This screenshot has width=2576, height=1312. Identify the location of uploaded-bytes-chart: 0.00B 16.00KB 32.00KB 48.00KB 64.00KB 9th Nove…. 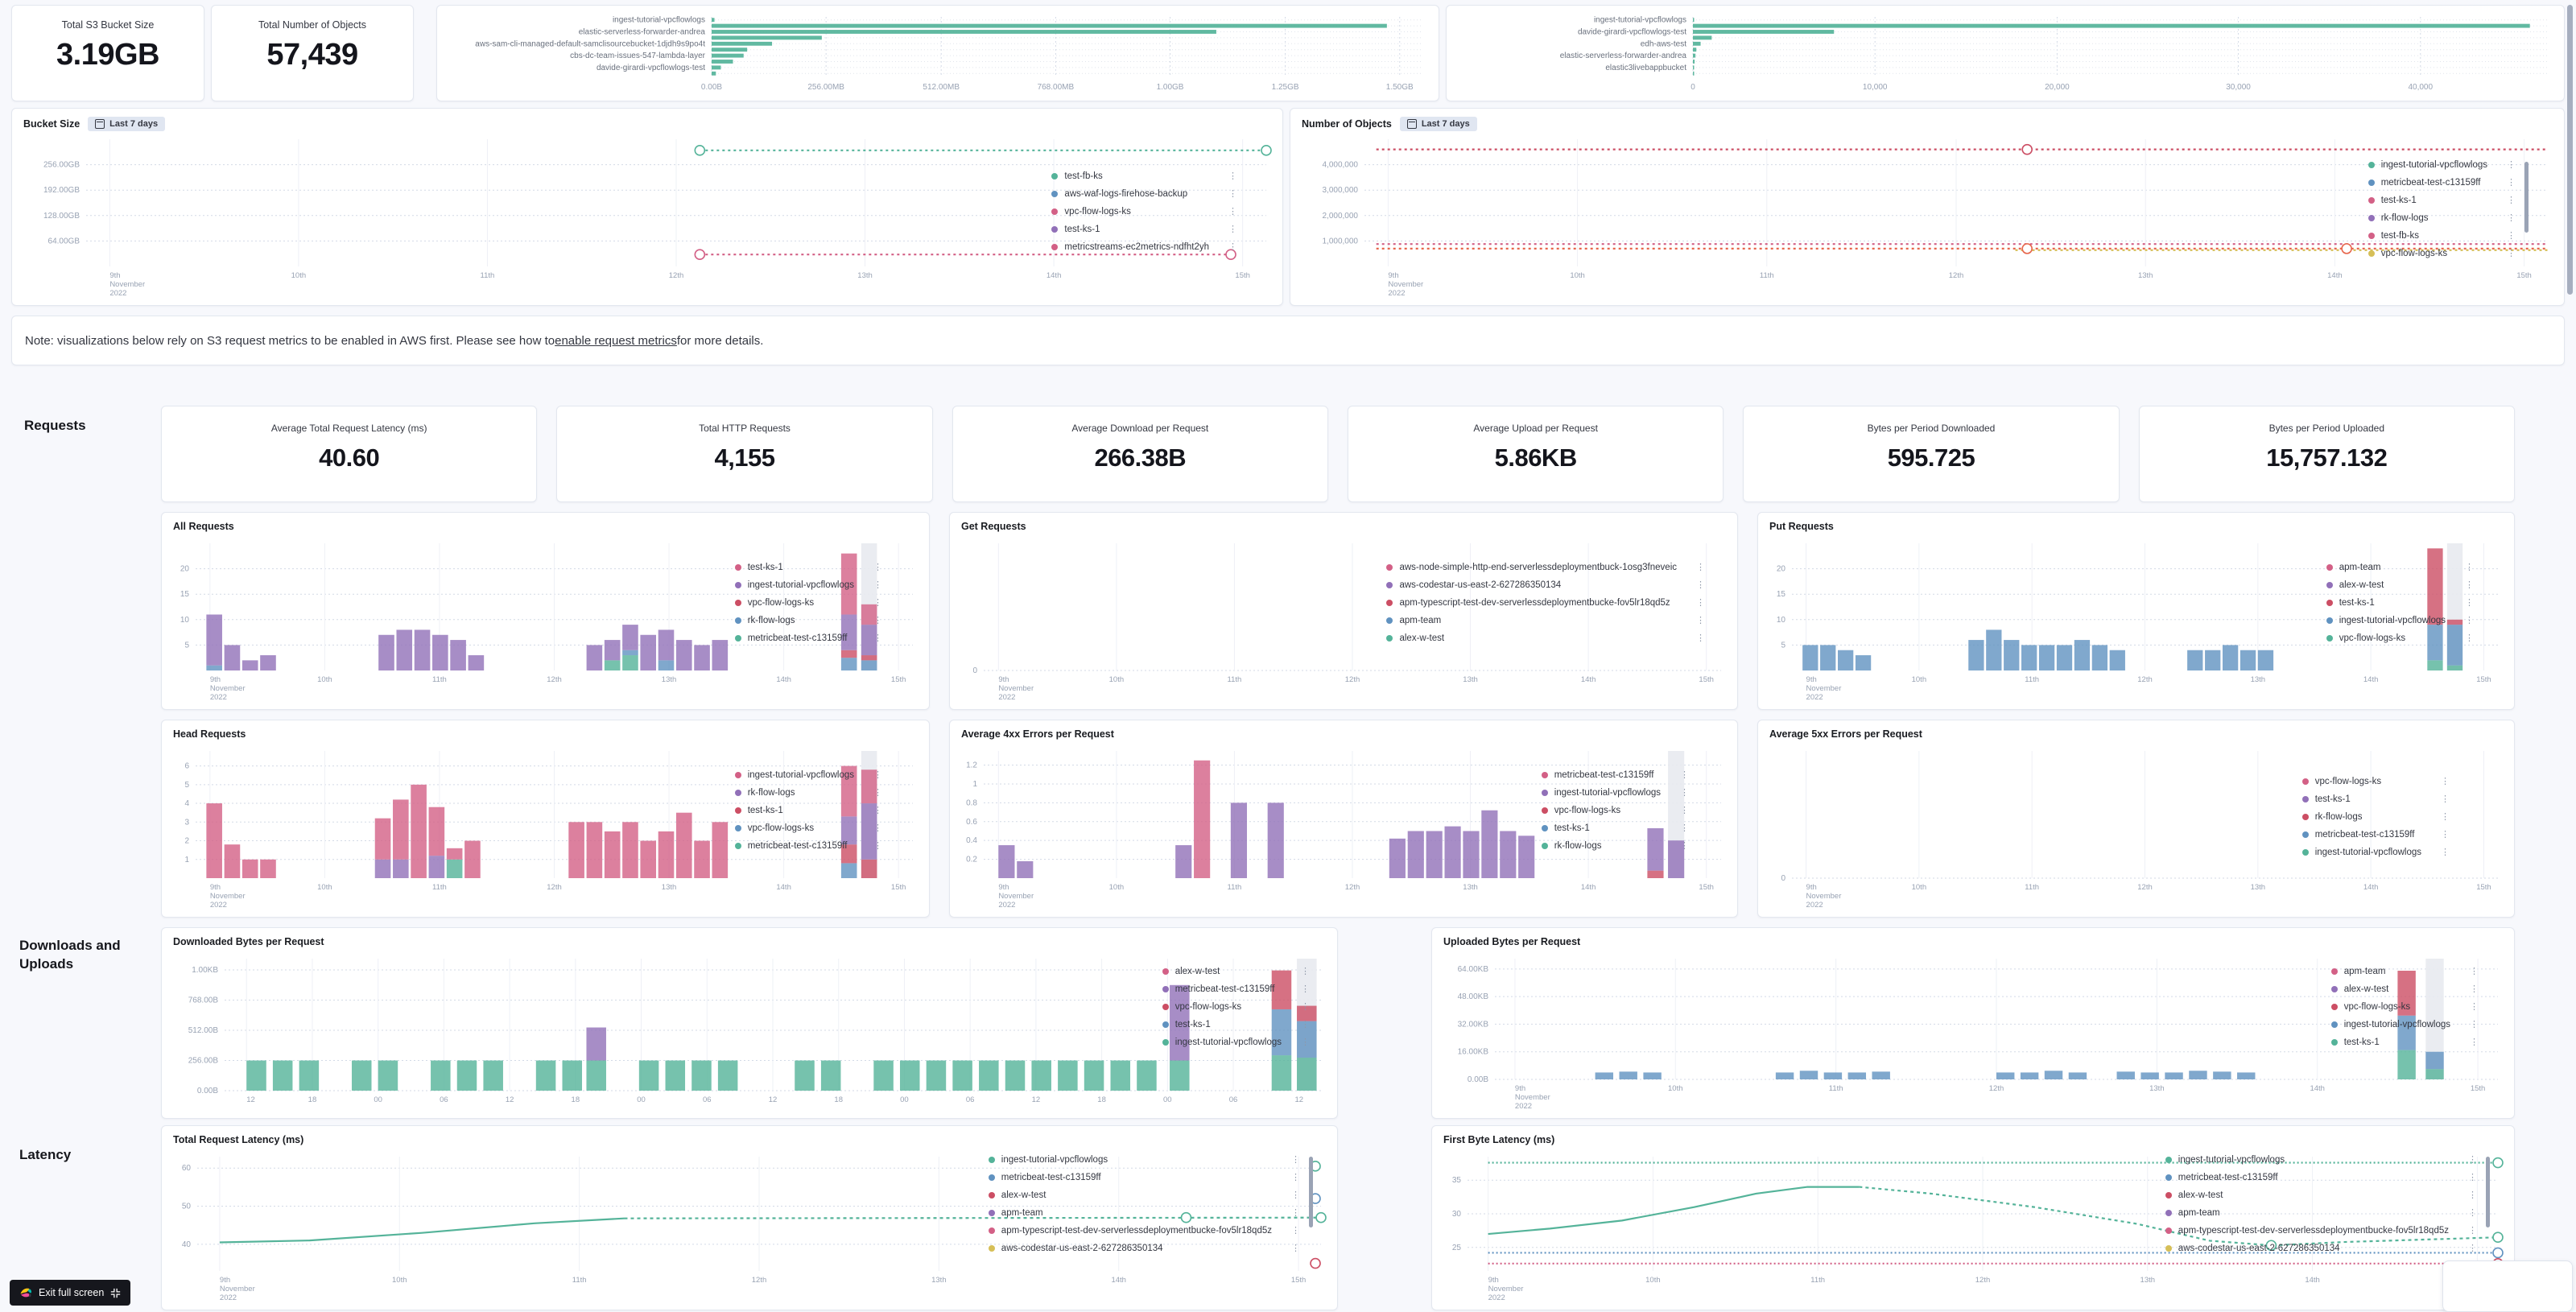
(1972, 1033).